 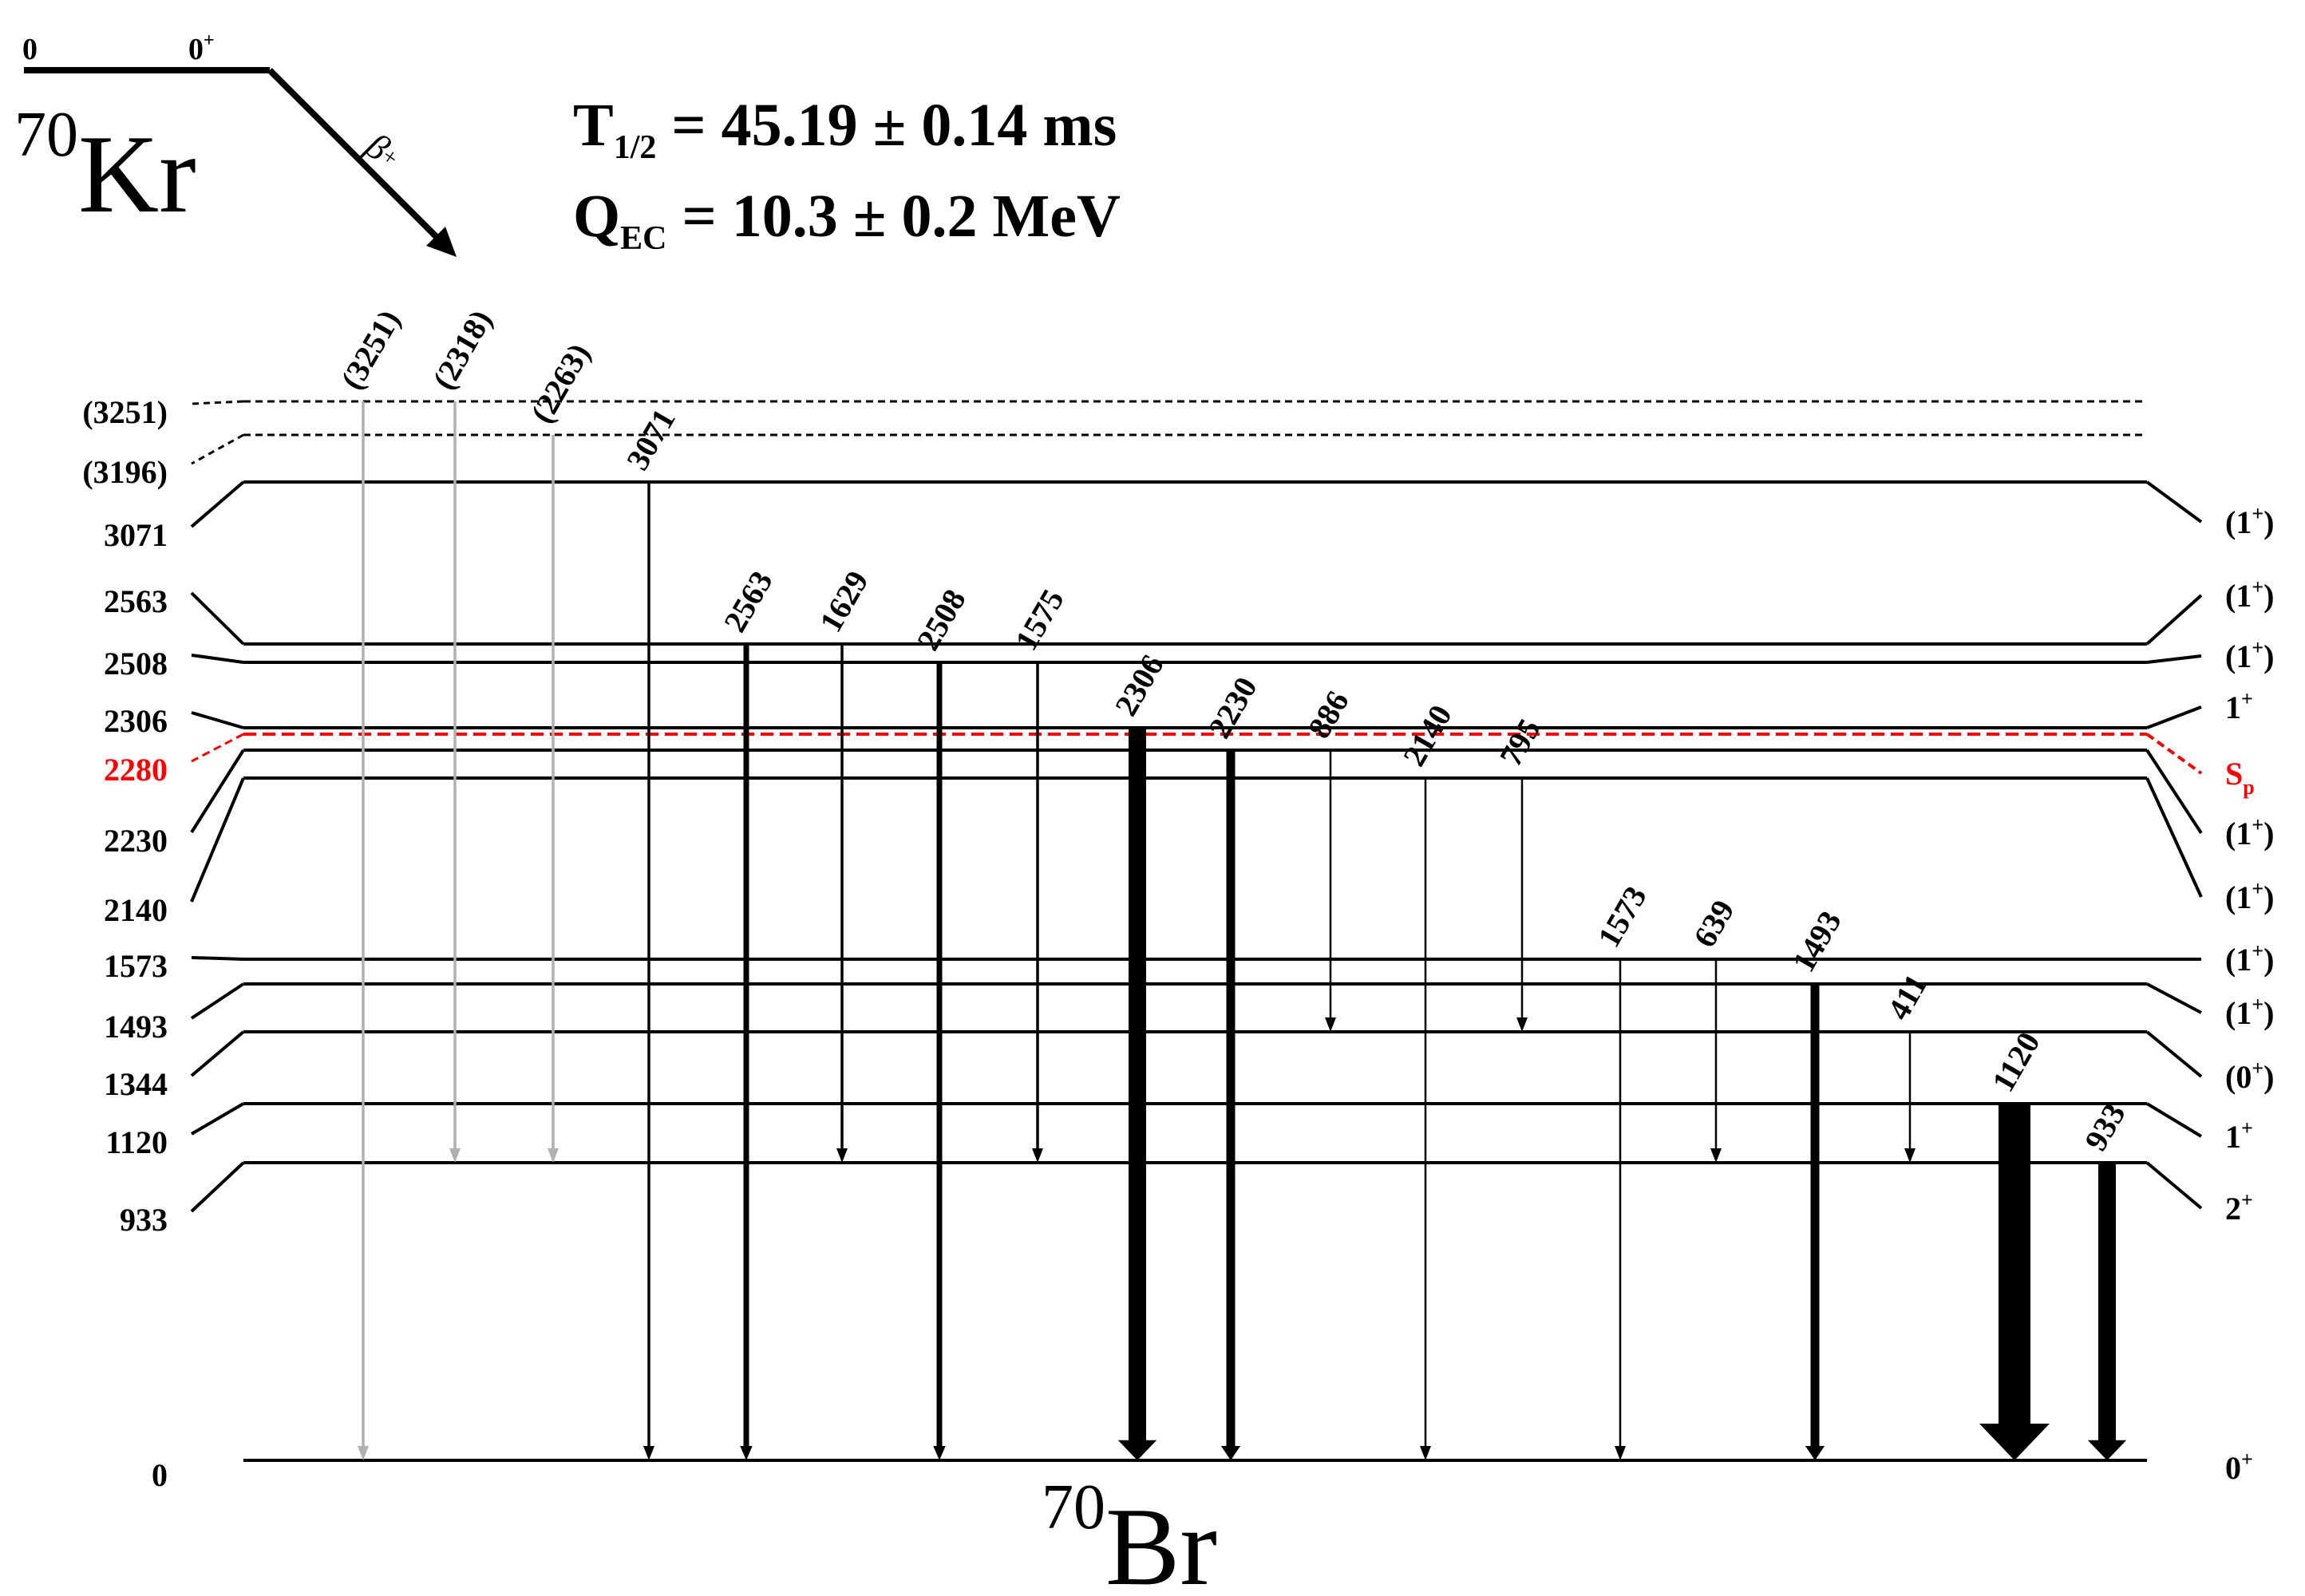 I want to click on level-energy-label: 1573, so click(x=136, y=966).